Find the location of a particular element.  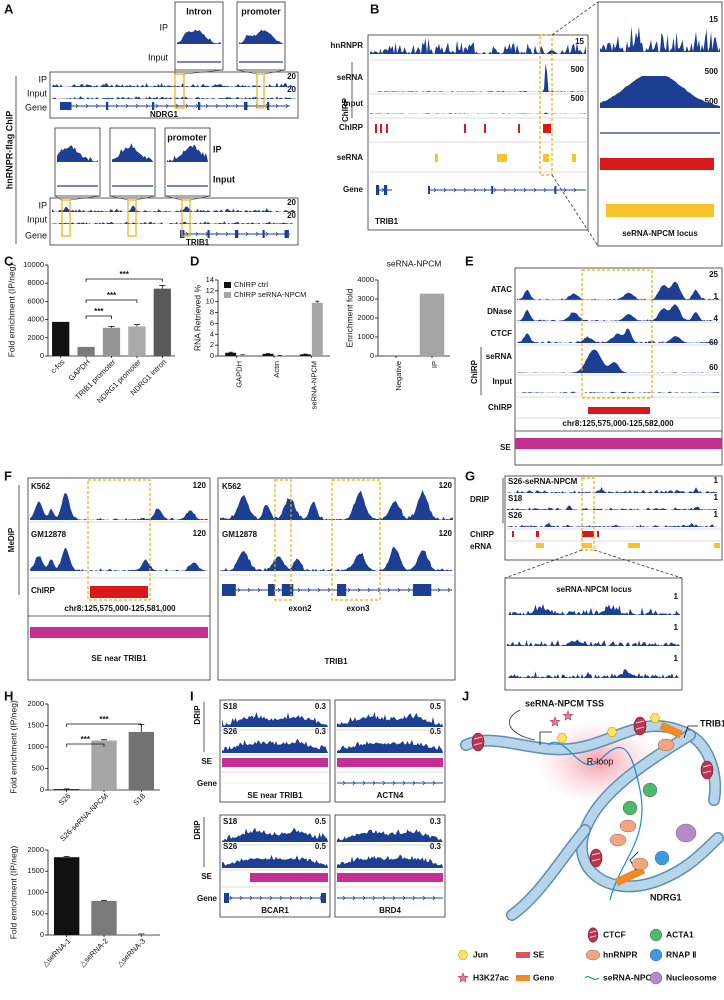

label: seRNA is located at coordinates (499, 356).